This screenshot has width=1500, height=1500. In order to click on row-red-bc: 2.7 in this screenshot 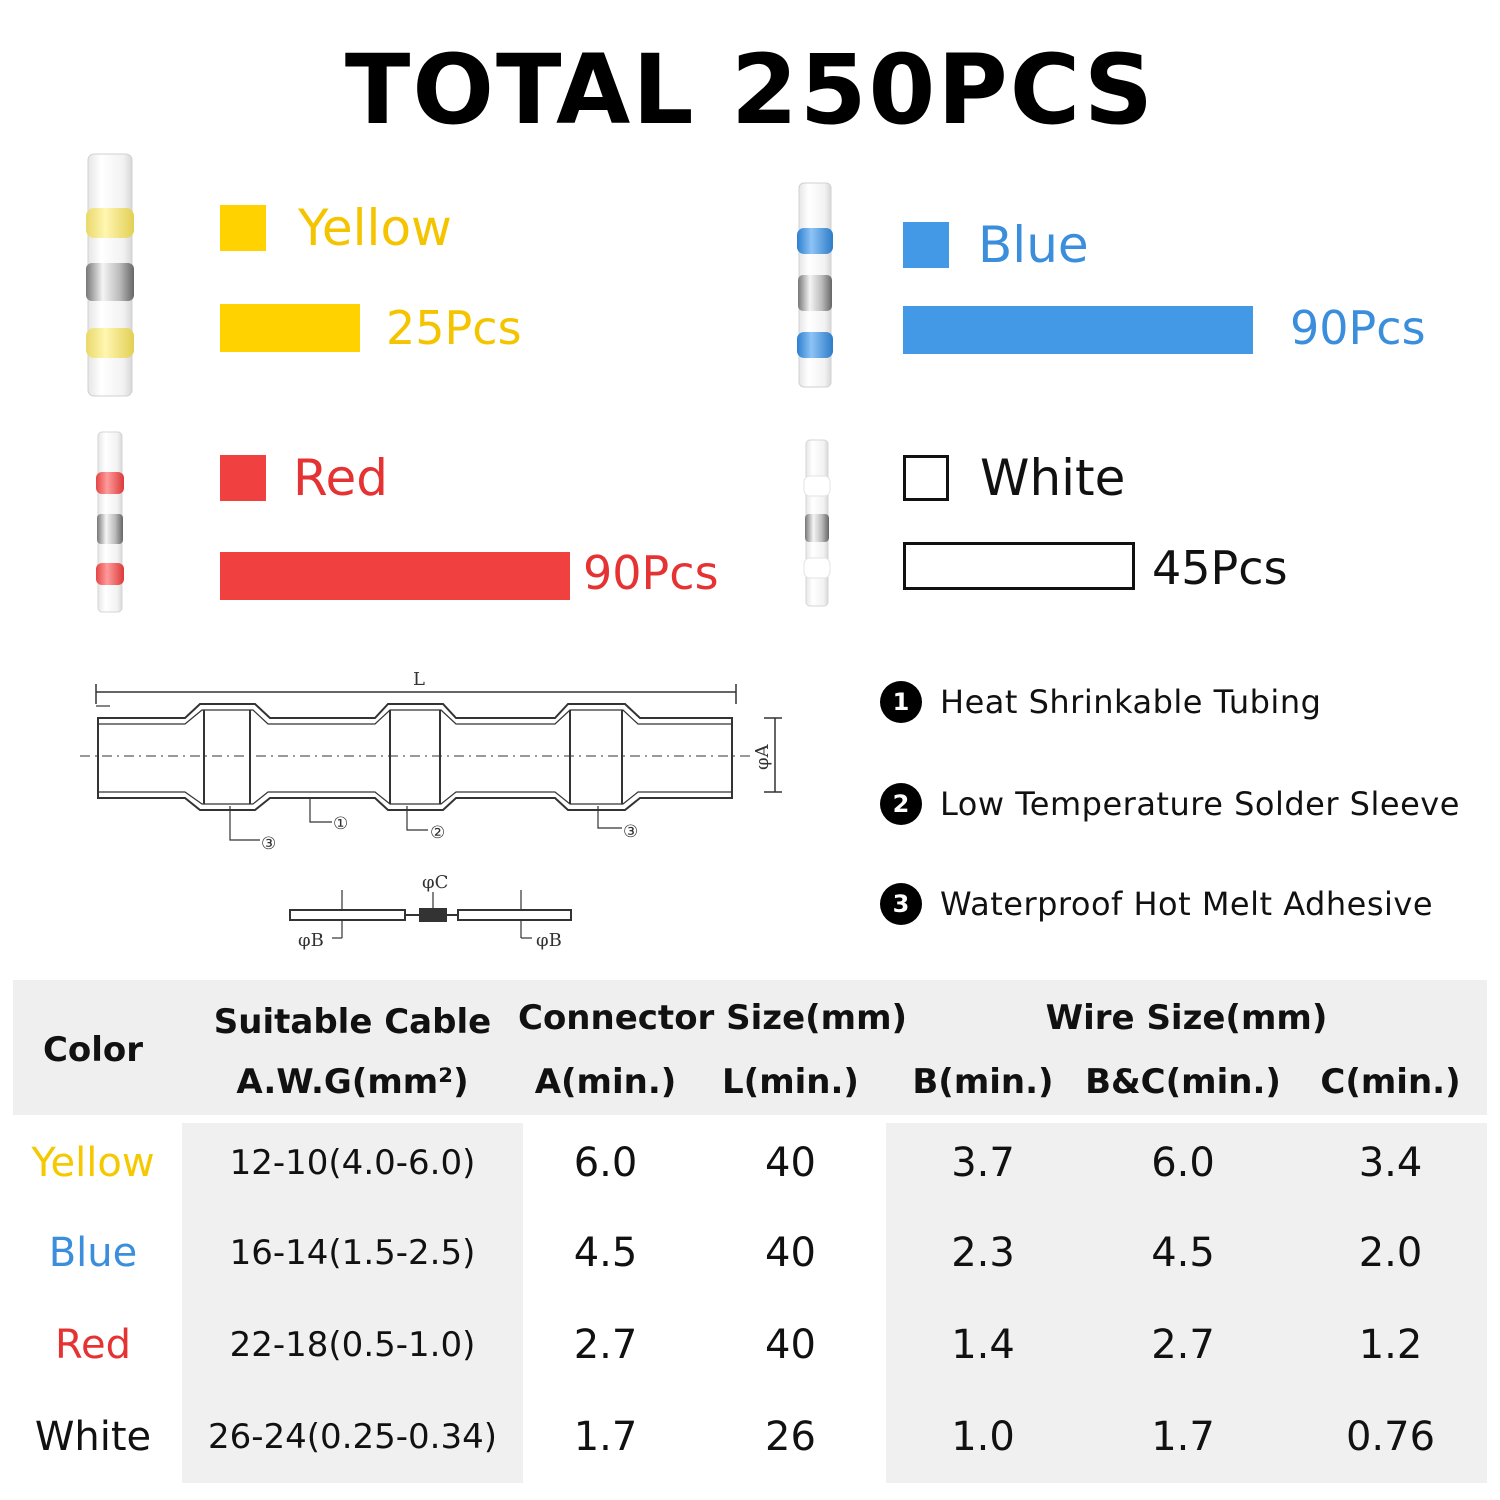, I will do `click(1183, 1345)`.